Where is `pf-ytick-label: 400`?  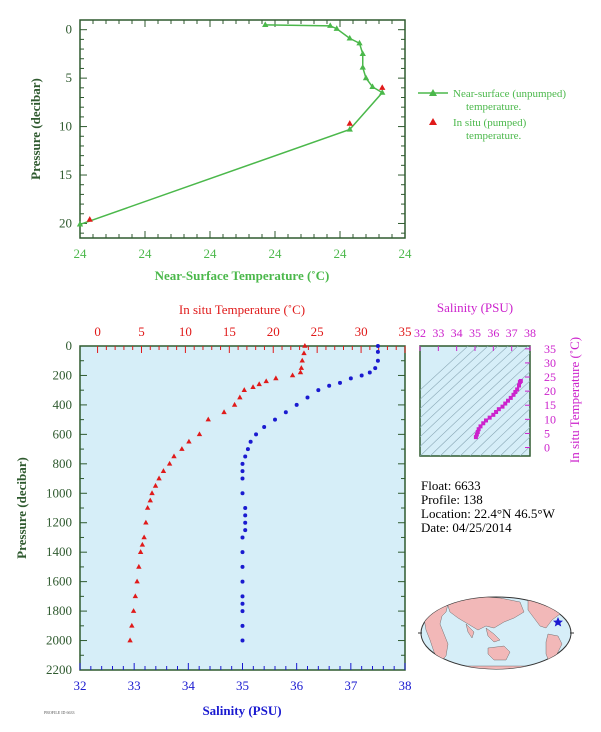 pf-ytick-label: 400 is located at coordinates (63, 404).